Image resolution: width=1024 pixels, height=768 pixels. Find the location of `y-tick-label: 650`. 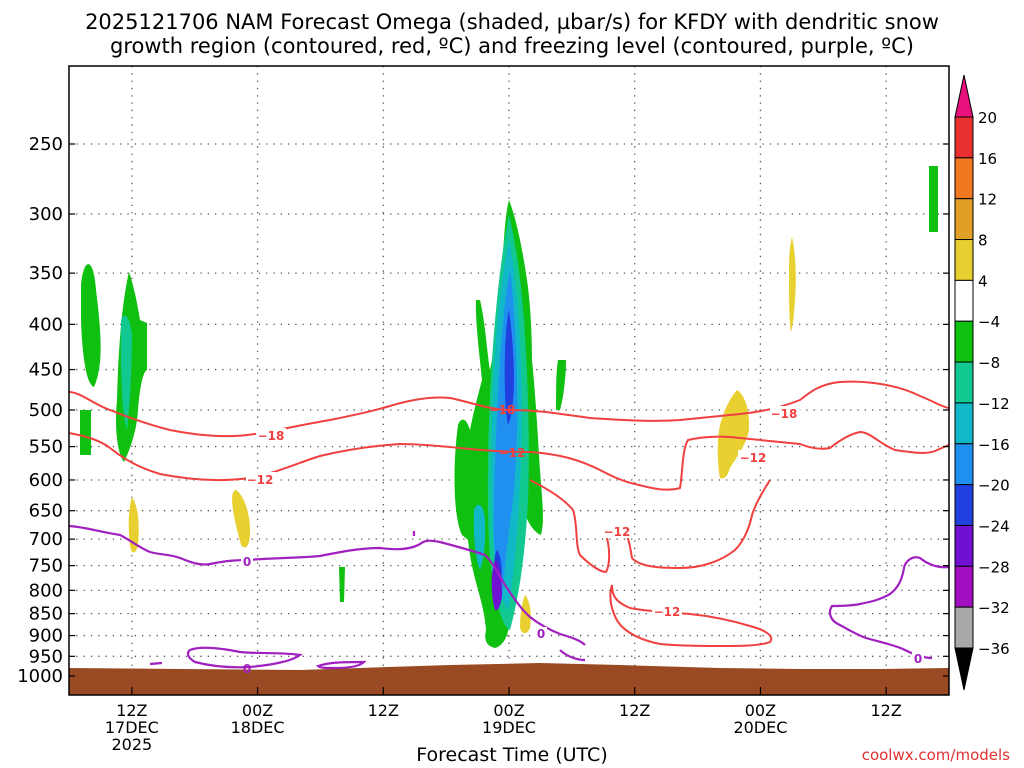

y-tick-label: 650 is located at coordinates (46, 511).